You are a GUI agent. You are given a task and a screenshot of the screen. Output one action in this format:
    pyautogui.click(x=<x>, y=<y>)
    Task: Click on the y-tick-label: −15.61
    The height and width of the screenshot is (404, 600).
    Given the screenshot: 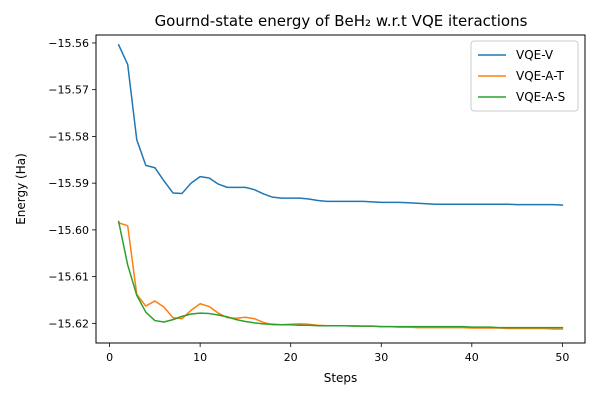 What is the action you would take?
    pyautogui.click(x=68, y=277)
    